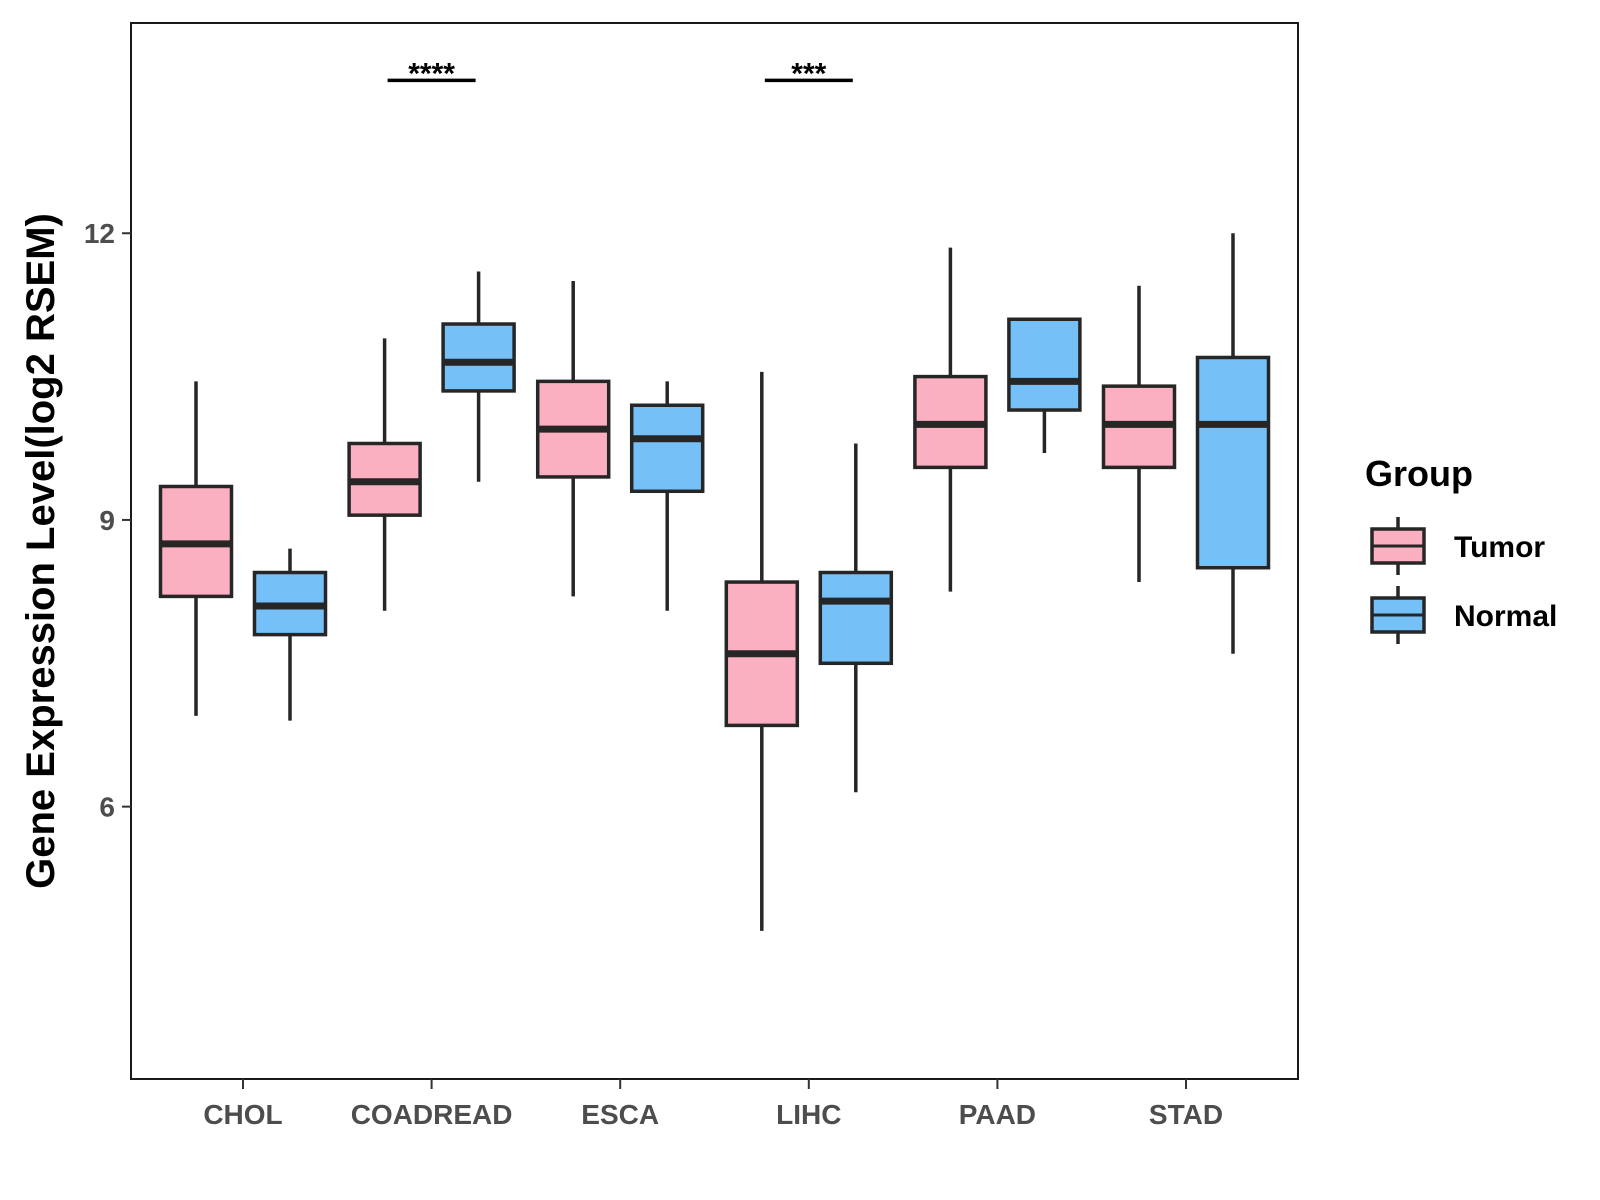 The height and width of the screenshot is (1200, 1600). Describe the element at coordinates (107, 520) in the screenshot. I see `y-tick-label: 9` at that location.